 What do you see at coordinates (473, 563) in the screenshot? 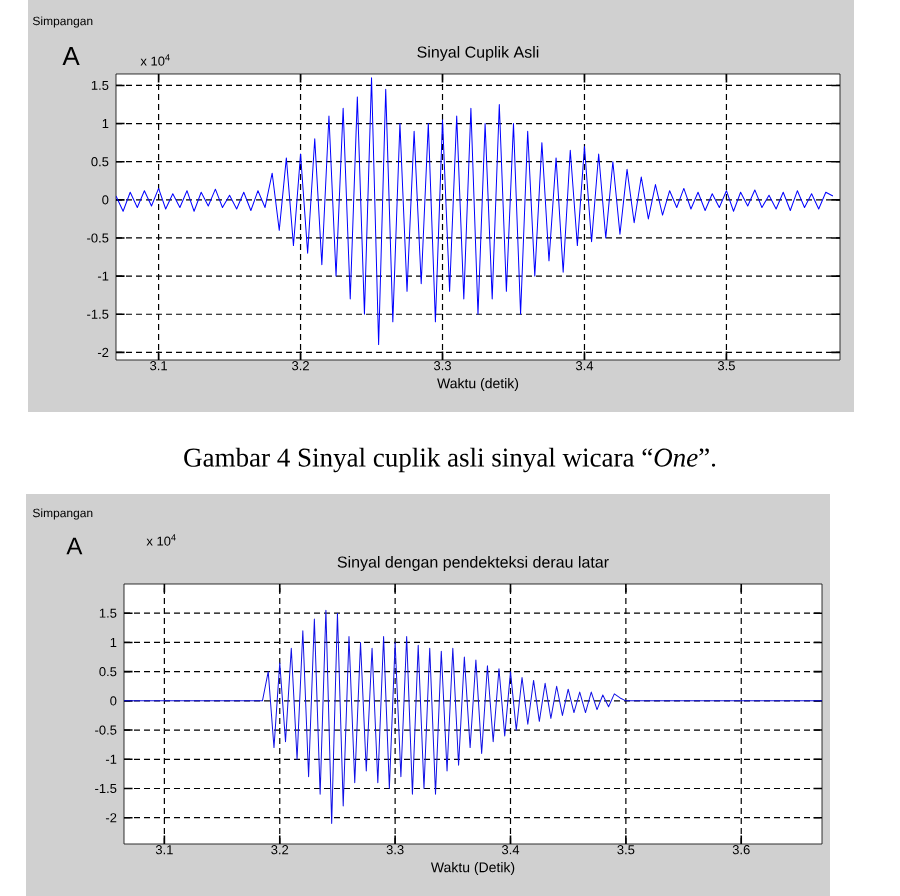
I see `chart-title: Sinyal dengan pendekteksi derau latar` at bounding box center [473, 563].